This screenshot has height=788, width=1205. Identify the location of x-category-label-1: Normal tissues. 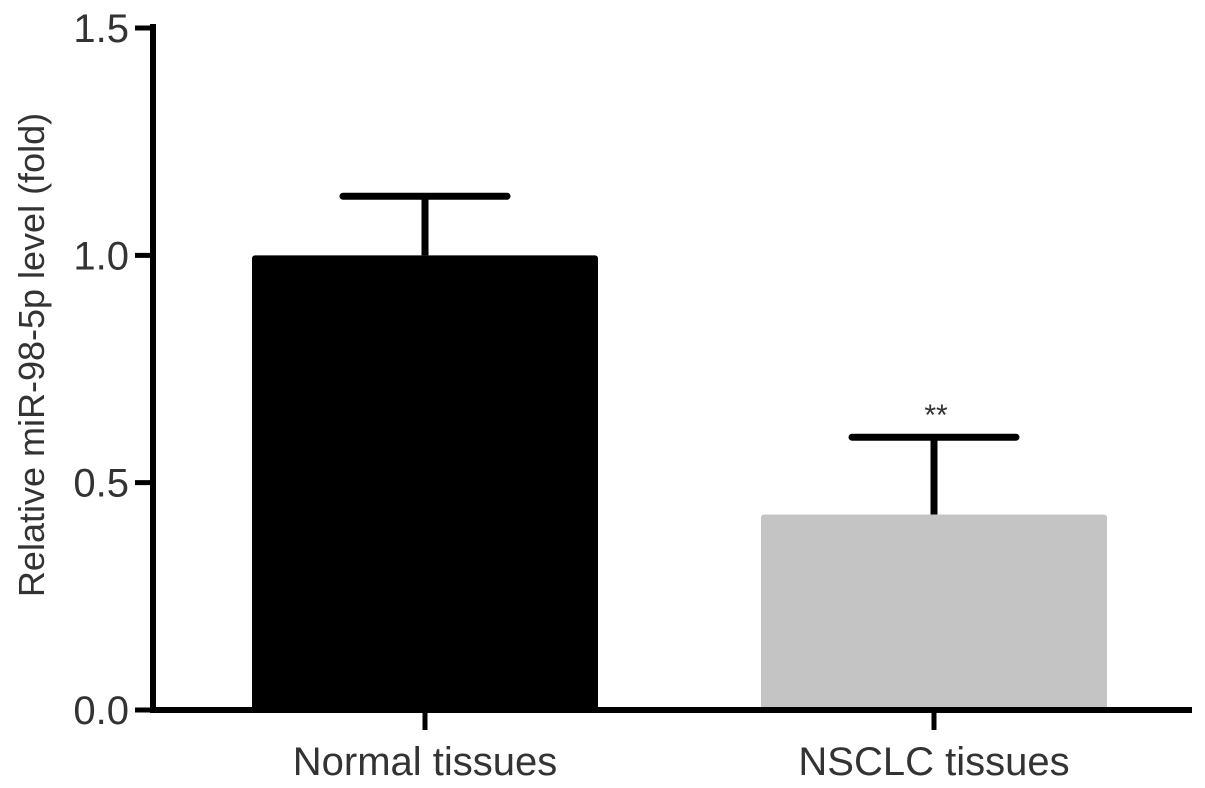
(425, 762).